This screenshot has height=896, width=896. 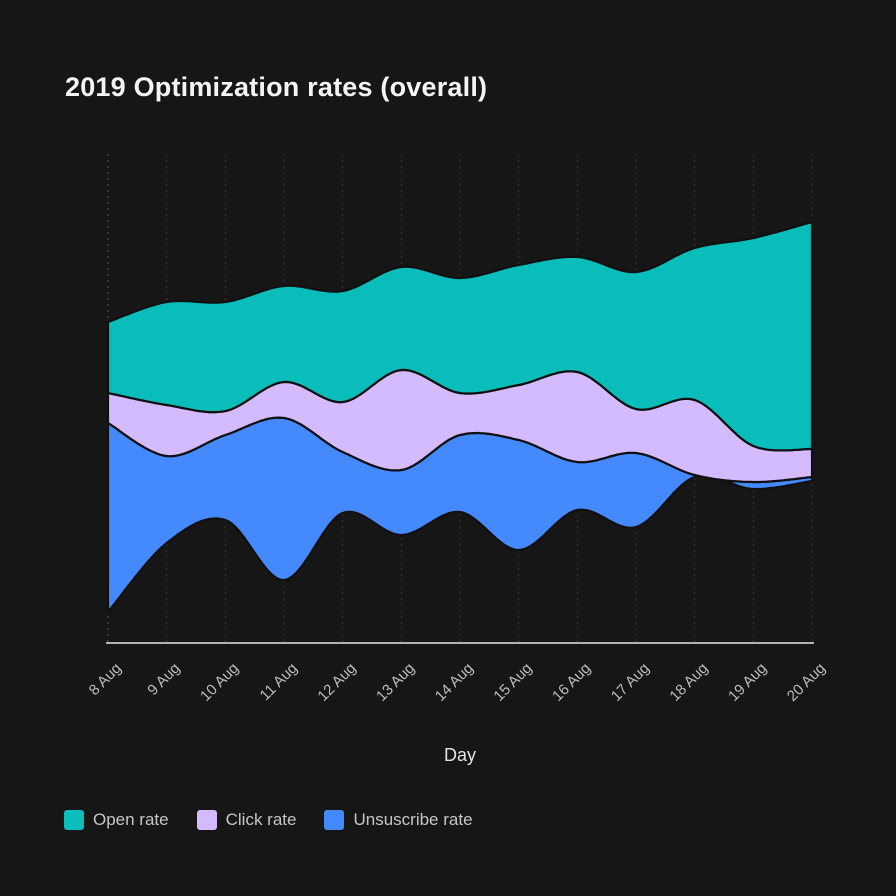 I want to click on legend-item-unsuscribe-rate: Unsuscribe rate, so click(x=398, y=820).